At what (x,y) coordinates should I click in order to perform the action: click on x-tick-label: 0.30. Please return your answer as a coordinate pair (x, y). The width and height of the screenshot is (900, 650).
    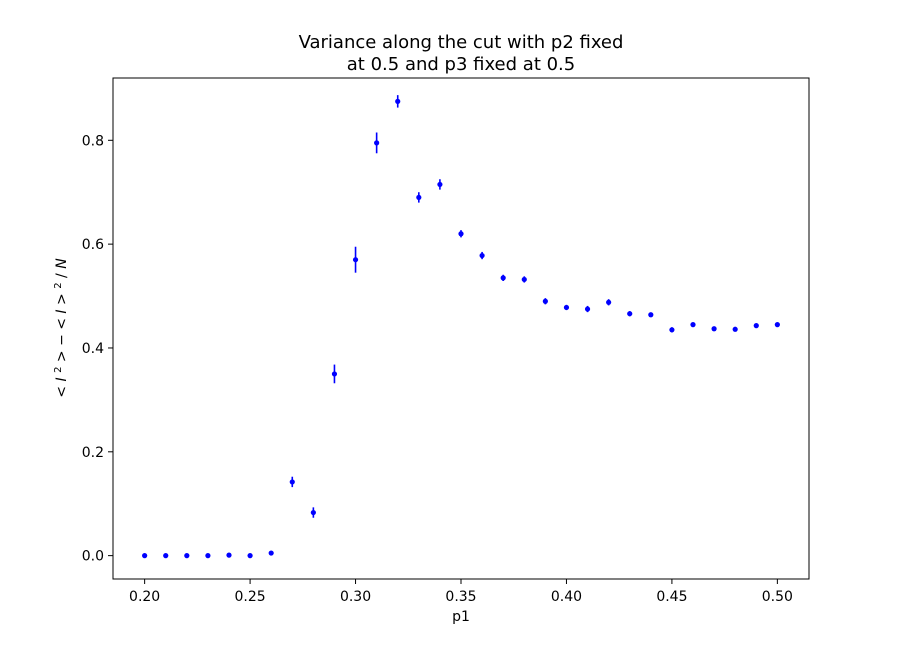
    Looking at the image, I should click on (355, 597).